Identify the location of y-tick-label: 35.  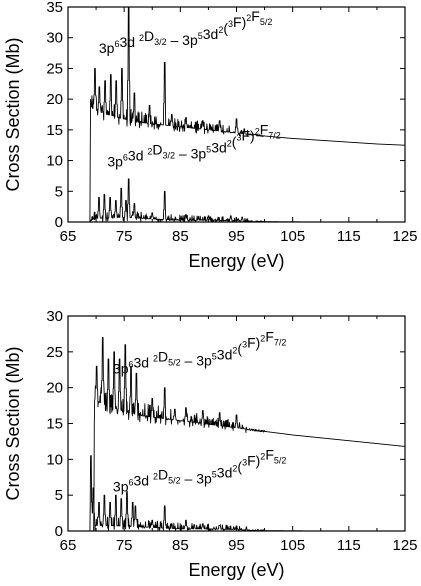
(54, 8).